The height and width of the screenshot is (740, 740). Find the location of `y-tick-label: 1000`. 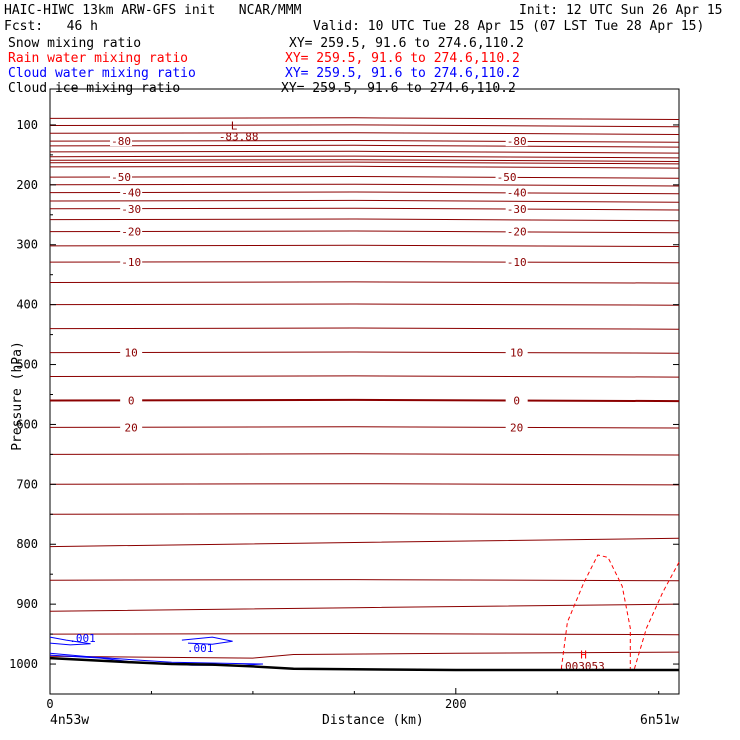

y-tick-label: 1000 is located at coordinates (23, 664).